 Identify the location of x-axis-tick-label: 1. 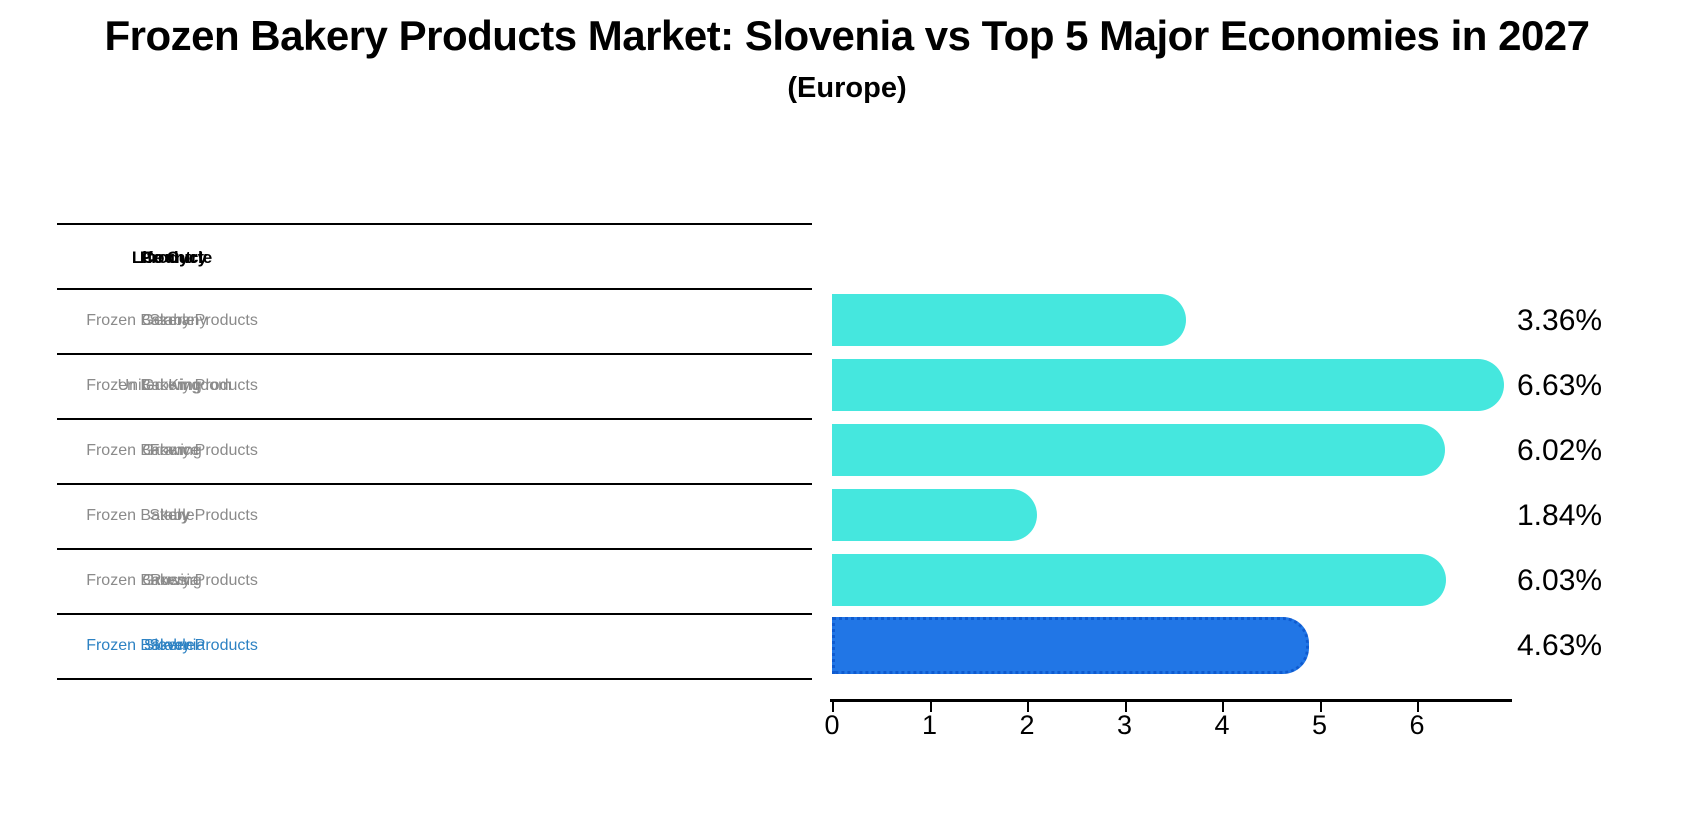
(929, 725).